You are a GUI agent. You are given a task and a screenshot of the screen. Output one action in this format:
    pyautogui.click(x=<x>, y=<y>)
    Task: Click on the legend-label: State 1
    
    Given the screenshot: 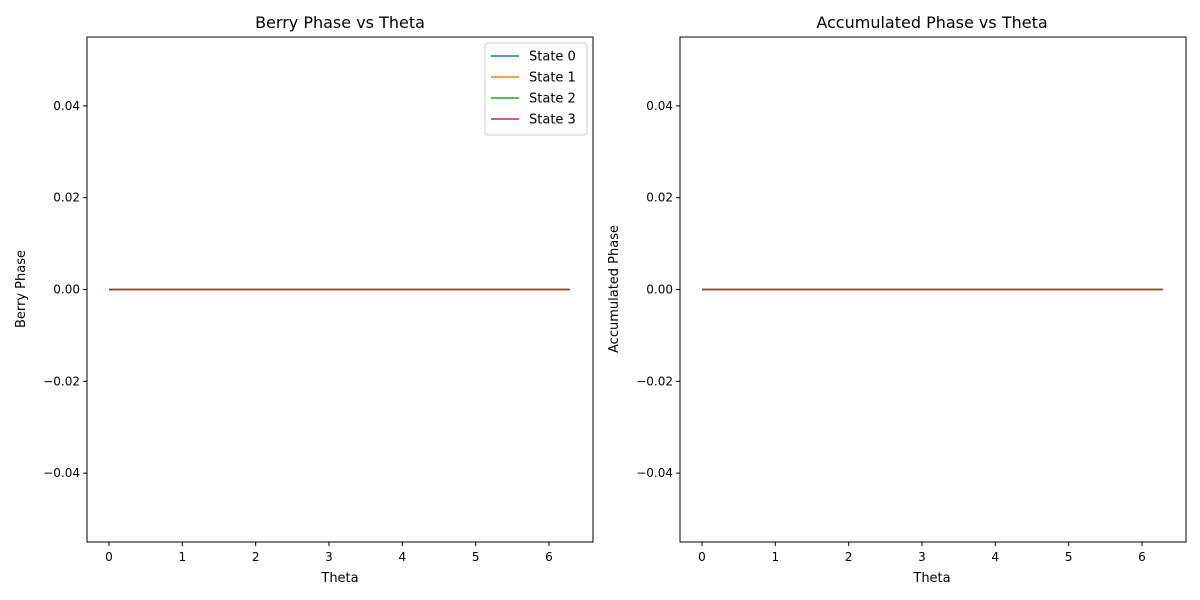 What is the action you would take?
    pyautogui.click(x=552, y=78)
    